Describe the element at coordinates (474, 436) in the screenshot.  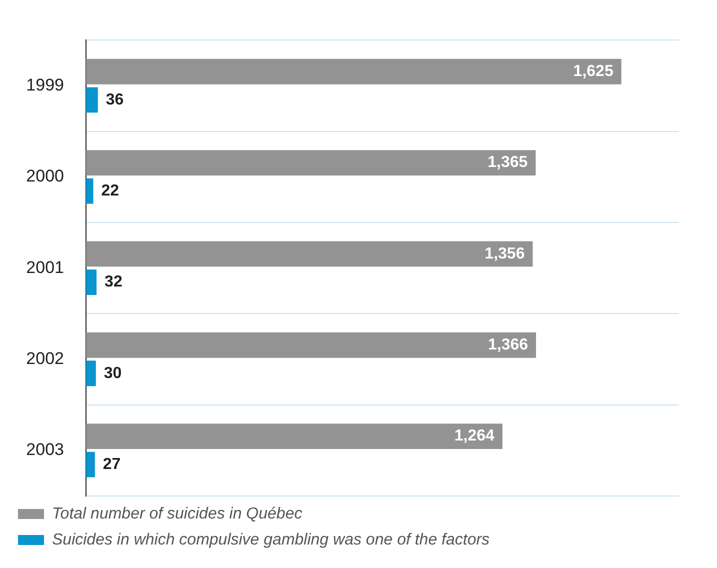
I see `data-label: 1,264` at that location.